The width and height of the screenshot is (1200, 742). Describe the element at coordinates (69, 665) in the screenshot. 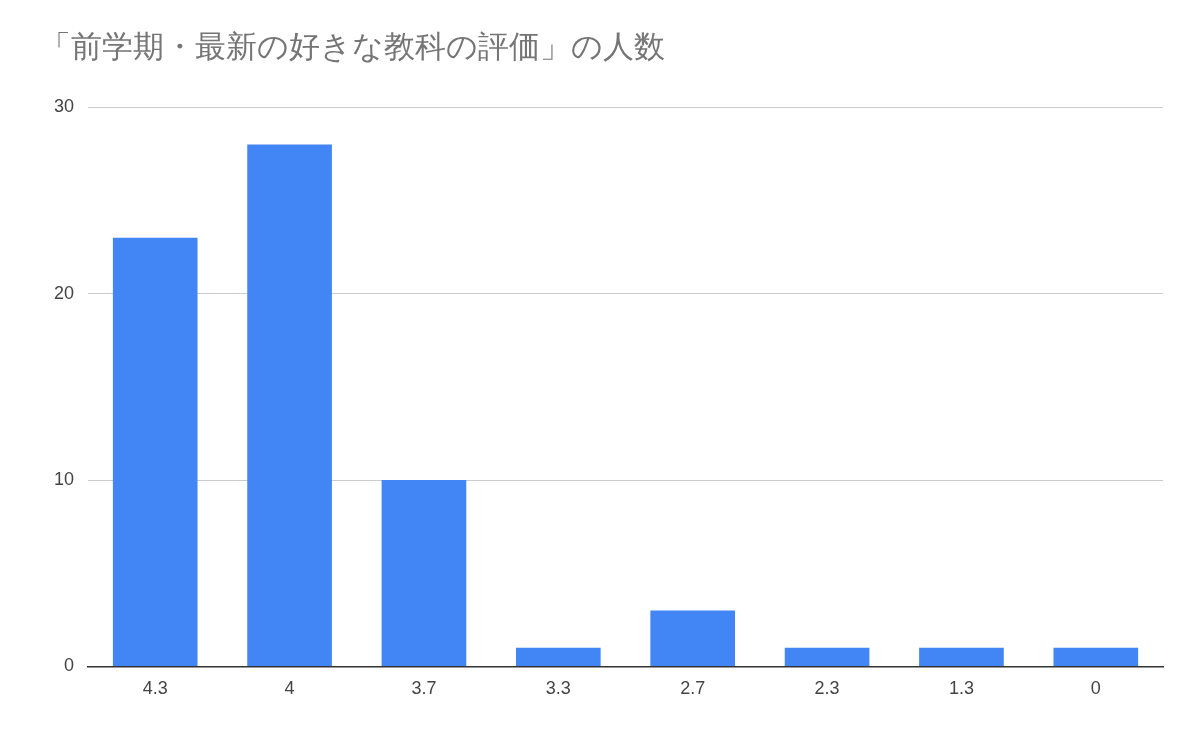

I see `y-tick-label: 0` at that location.